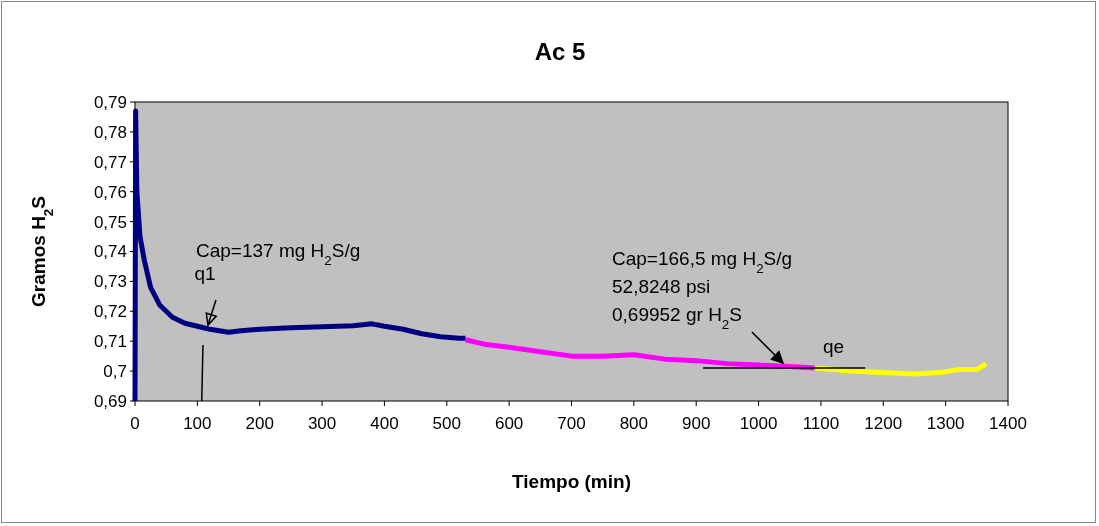 The width and height of the screenshot is (1099, 526). What do you see at coordinates (110, 312) in the screenshot?
I see `y-tick-label: 0,72` at bounding box center [110, 312].